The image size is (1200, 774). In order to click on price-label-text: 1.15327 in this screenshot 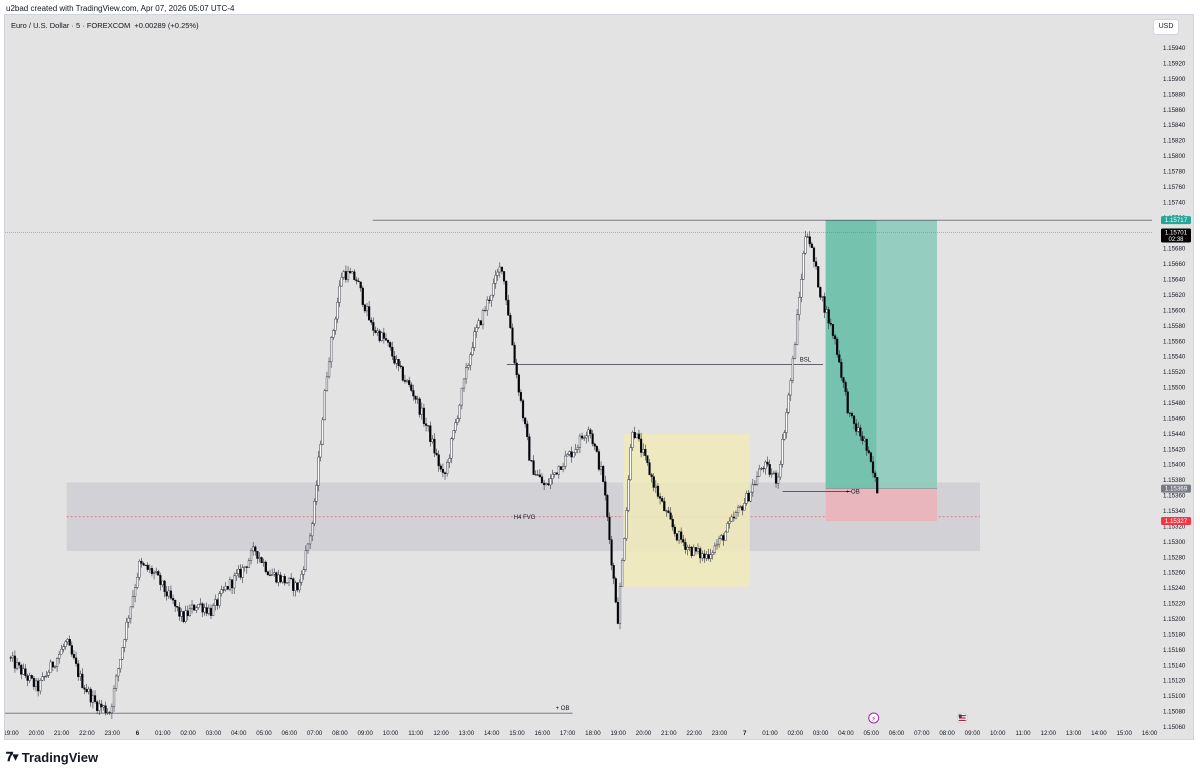, I will do `click(1176, 521)`.